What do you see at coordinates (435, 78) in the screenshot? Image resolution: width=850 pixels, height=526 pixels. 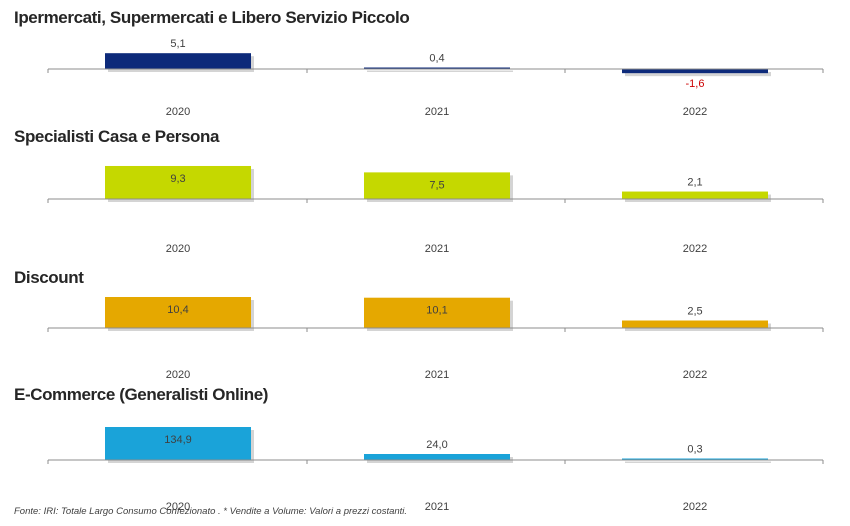 I see `chart-svg: 5,1 2020 0,4 2021 -1,6 2022` at bounding box center [435, 78].